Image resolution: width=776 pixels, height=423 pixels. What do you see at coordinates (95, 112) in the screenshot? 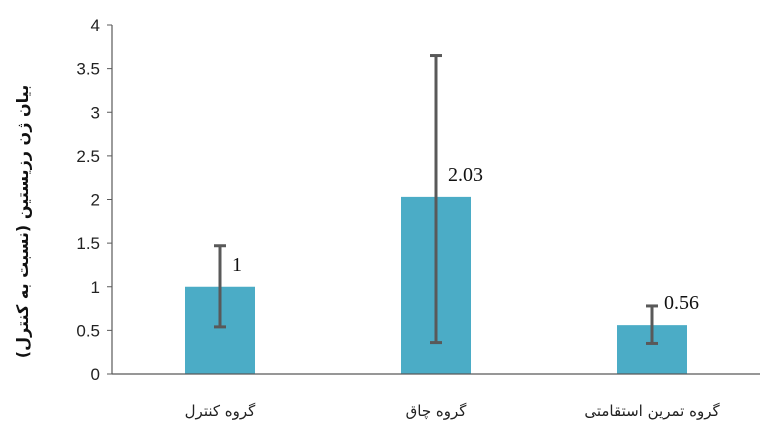
I see `y-tick-label: 3` at bounding box center [95, 112].